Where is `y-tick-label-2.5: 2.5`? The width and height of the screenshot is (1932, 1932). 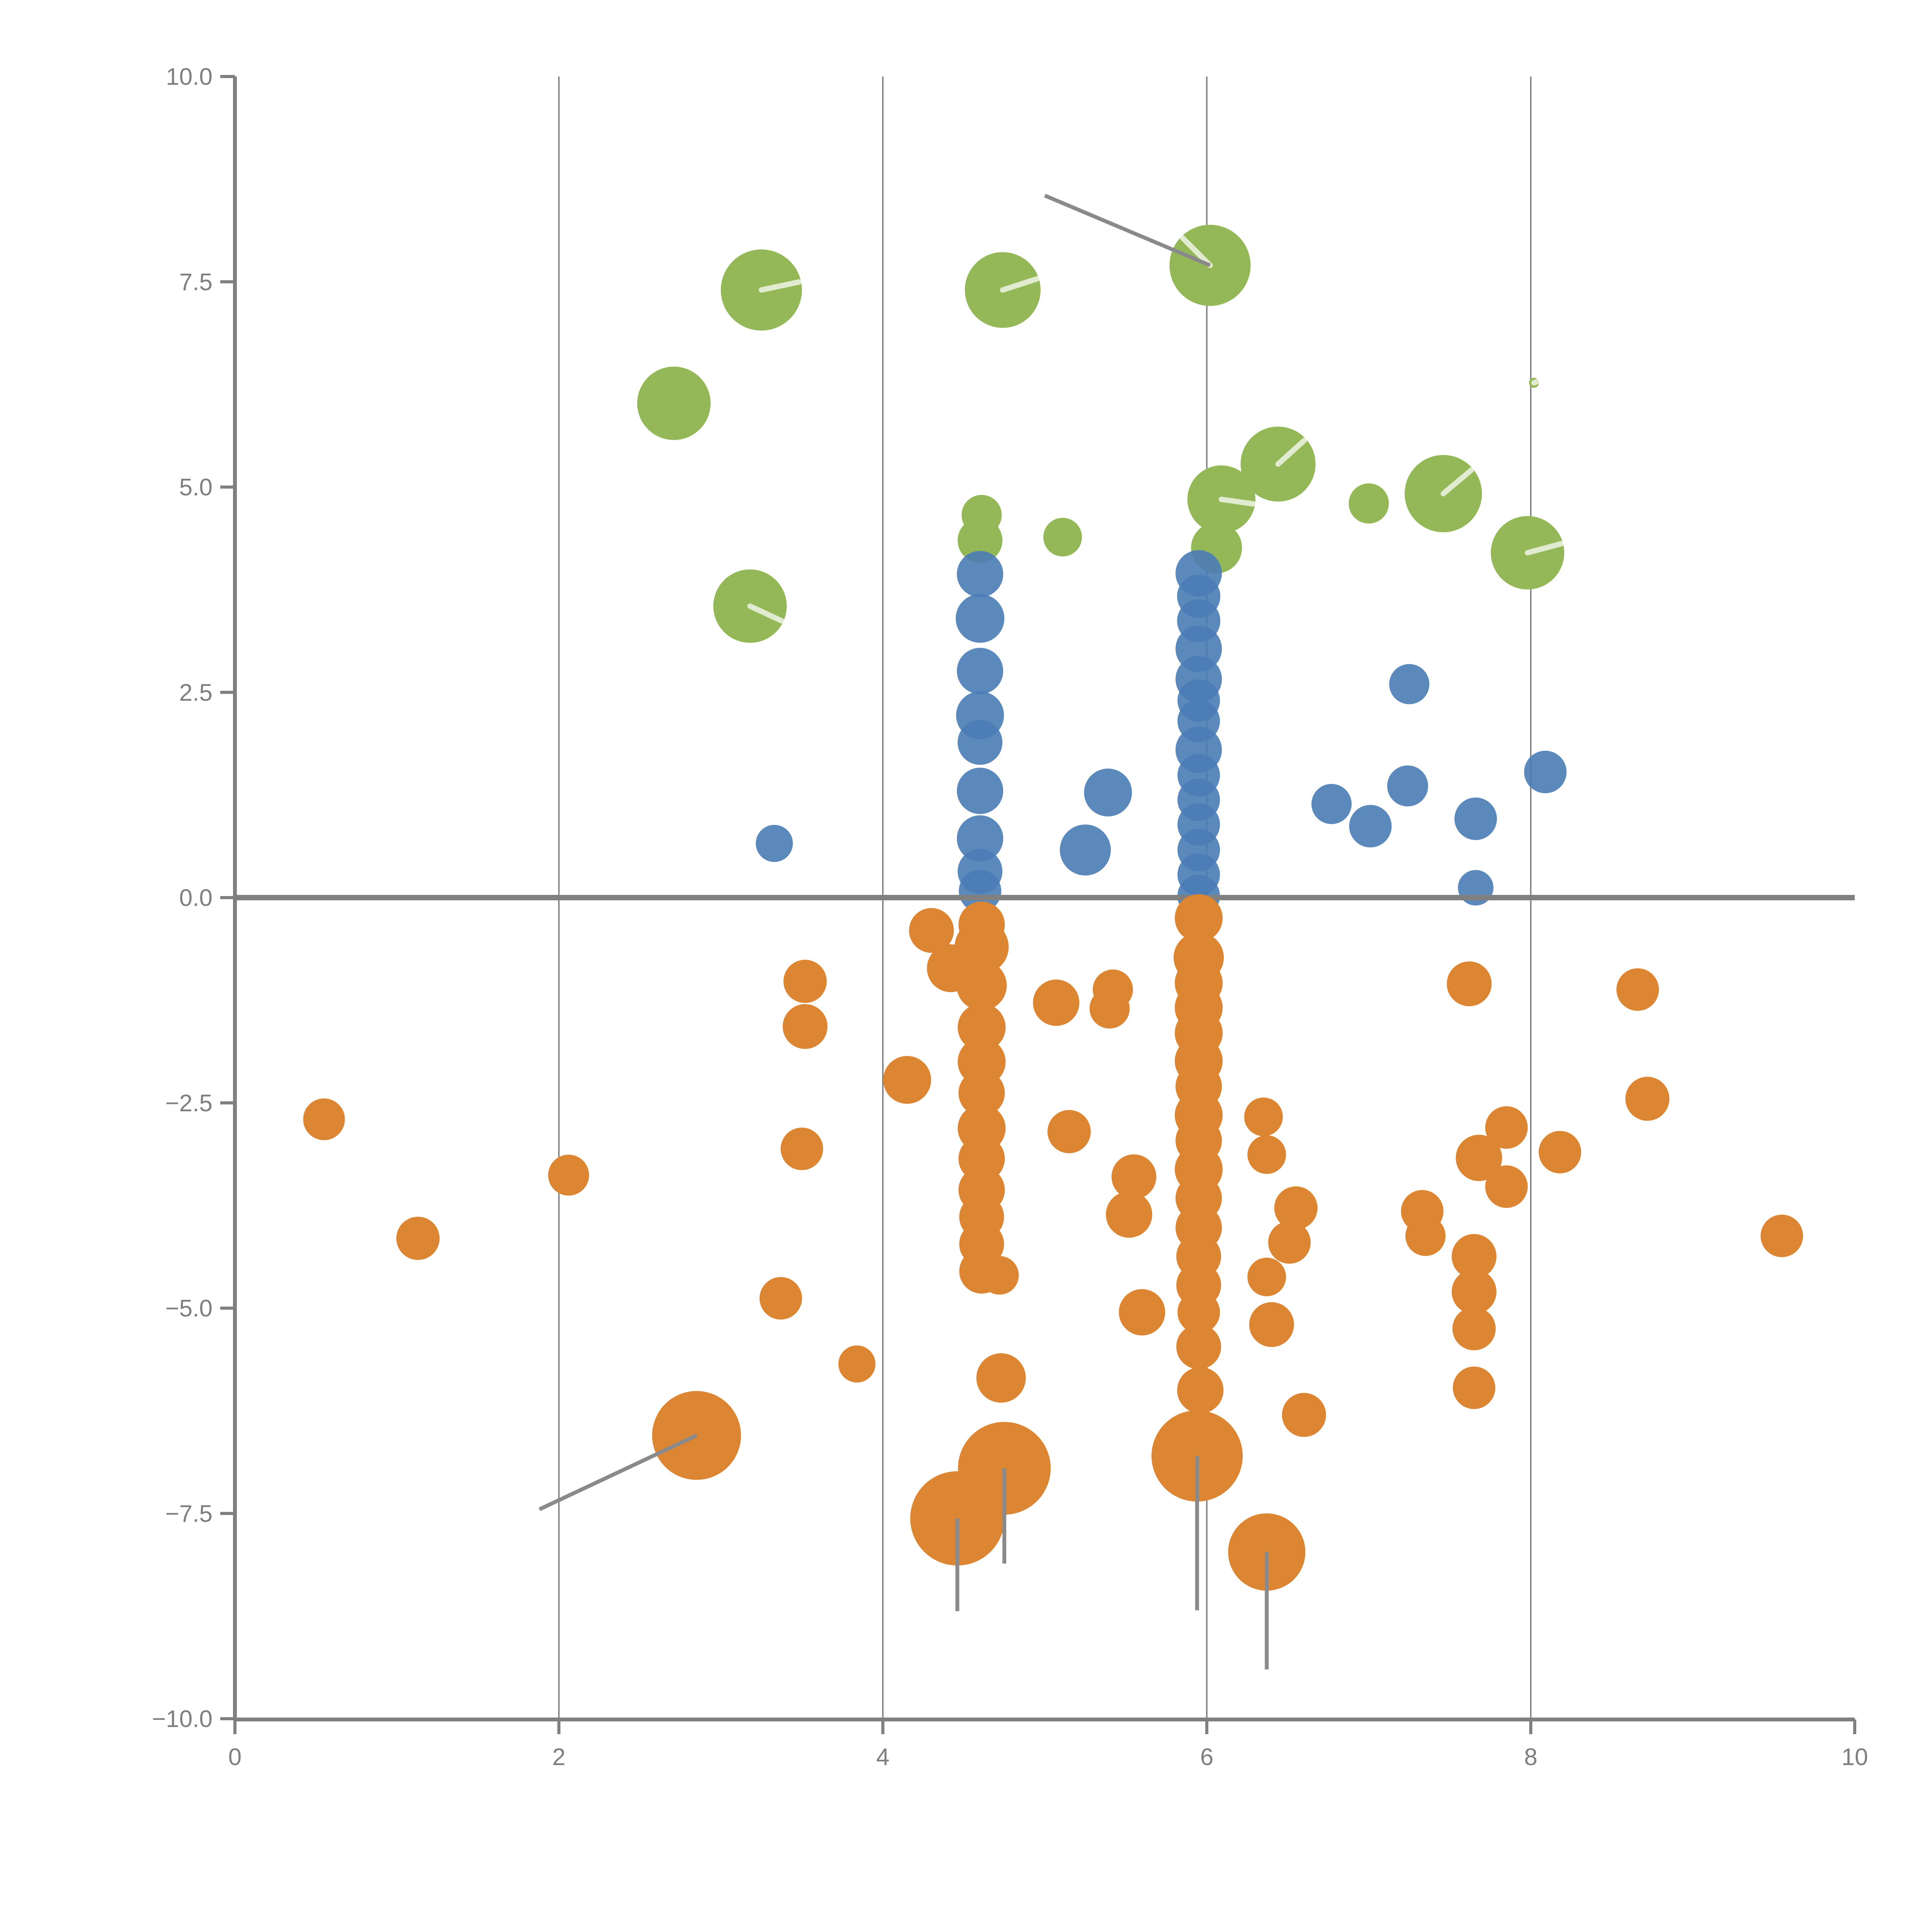 y-tick-label-2.5: 2.5 is located at coordinates (196, 692).